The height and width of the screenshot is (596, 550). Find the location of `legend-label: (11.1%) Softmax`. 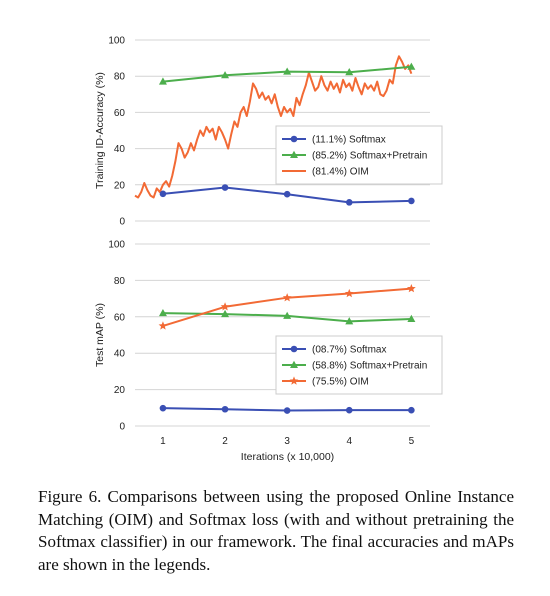

legend-label: (11.1%) Softmax is located at coordinates (349, 140).